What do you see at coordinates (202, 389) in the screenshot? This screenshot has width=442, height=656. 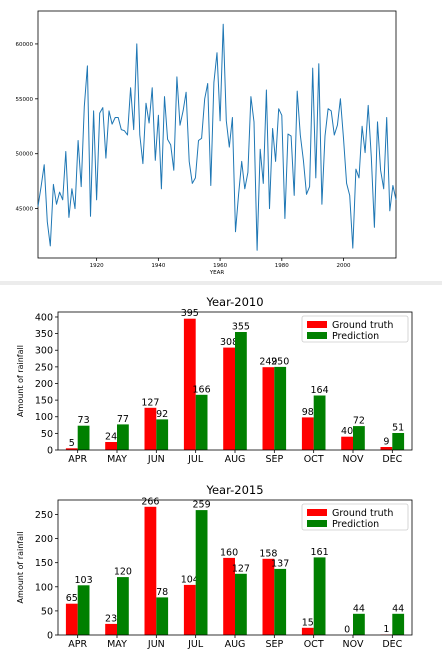 I see `prediction-value-label: 166` at bounding box center [202, 389].